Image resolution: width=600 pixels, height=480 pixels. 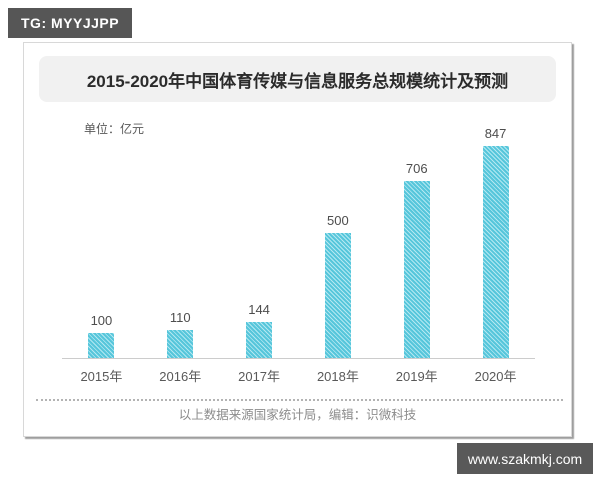 I want to click on bar-column: 110, so click(x=180, y=241).